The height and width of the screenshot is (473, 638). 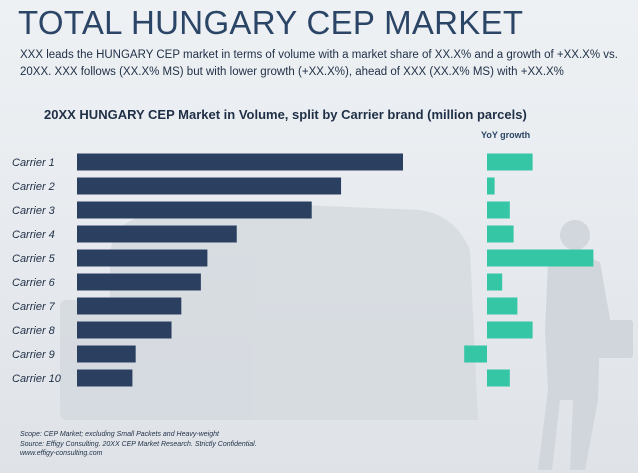 What do you see at coordinates (33, 163) in the screenshot?
I see `category-label: Carrier 1` at bounding box center [33, 163].